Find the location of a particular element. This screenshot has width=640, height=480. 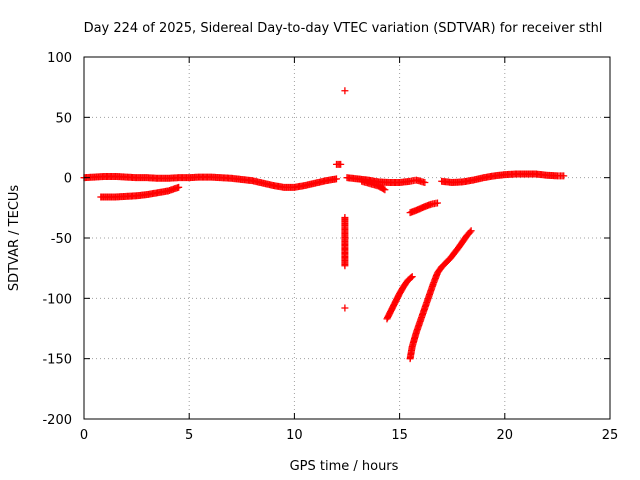

y-tick-label: -50 is located at coordinates (61, 239).